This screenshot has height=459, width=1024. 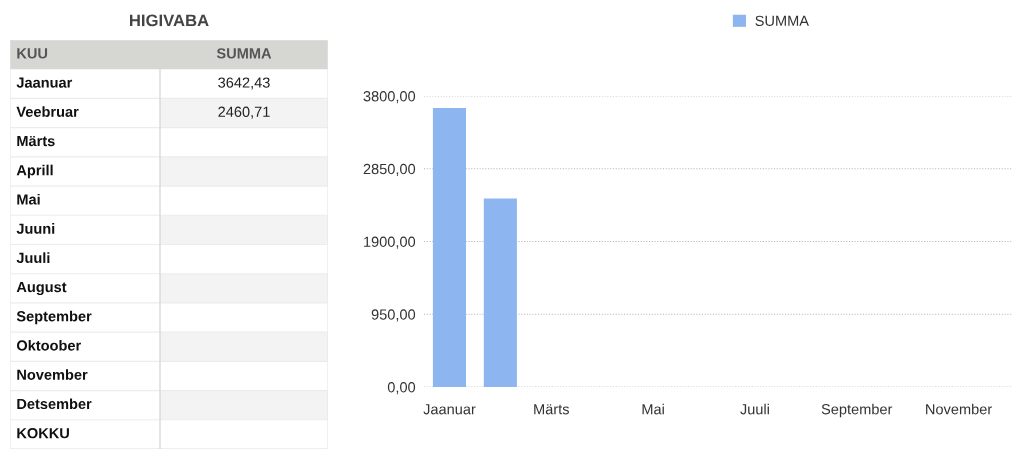 I want to click on category-label: Aprill, so click(x=34, y=171).